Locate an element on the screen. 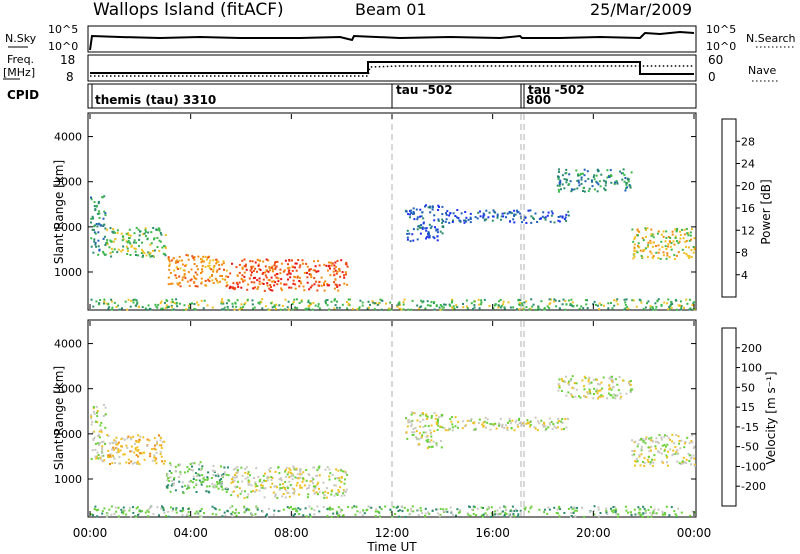  cpid-segment-1: themis (tau) 3310 is located at coordinates (155, 100).